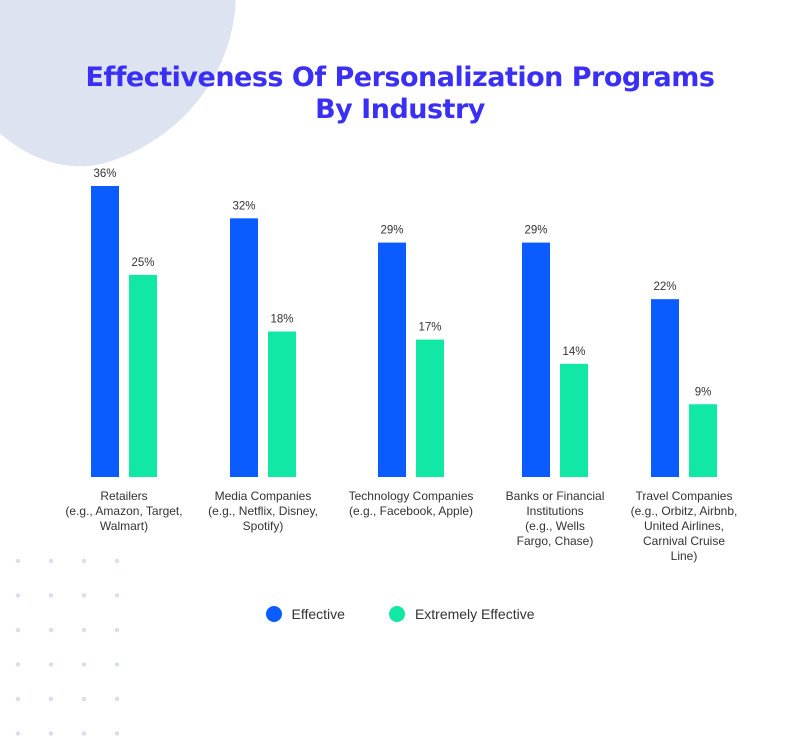 Image resolution: width=800 pixels, height=741 pixels. I want to click on data-label-extremely-effective-4: 9%, so click(703, 392).